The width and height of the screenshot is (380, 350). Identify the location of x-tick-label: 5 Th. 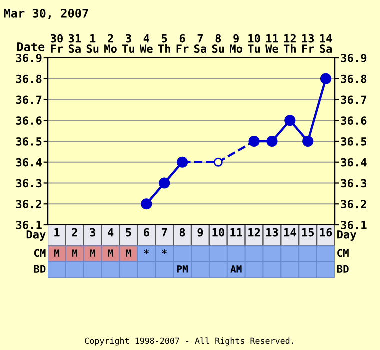
(164, 43).